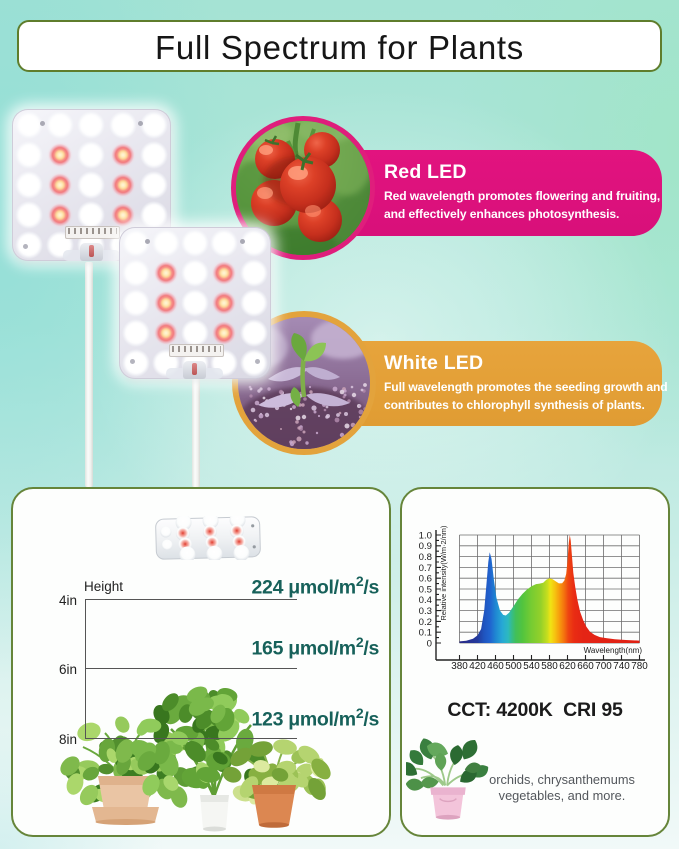 This screenshot has width=679, height=849. Describe the element at coordinates (603, 666) in the screenshot. I see `svg-text: 700` at that location.